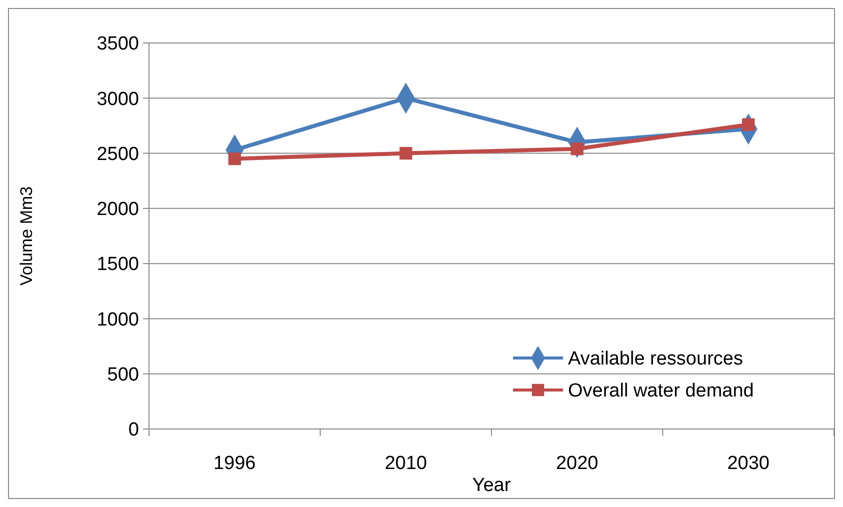  What do you see at coordinates (117, 154) in the screenshot?
I see `y-tick-label: 2500` at bounding box center [117, 154].